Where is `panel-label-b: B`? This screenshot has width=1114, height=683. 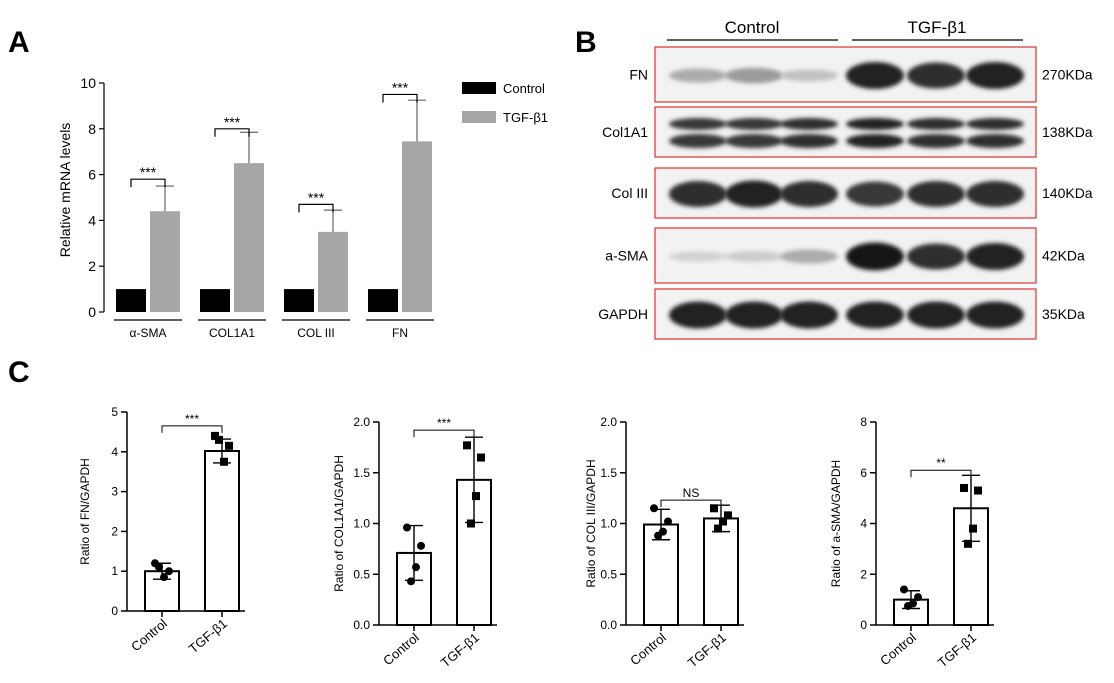 panel-label-b: B is located at coordinates (586, 42).